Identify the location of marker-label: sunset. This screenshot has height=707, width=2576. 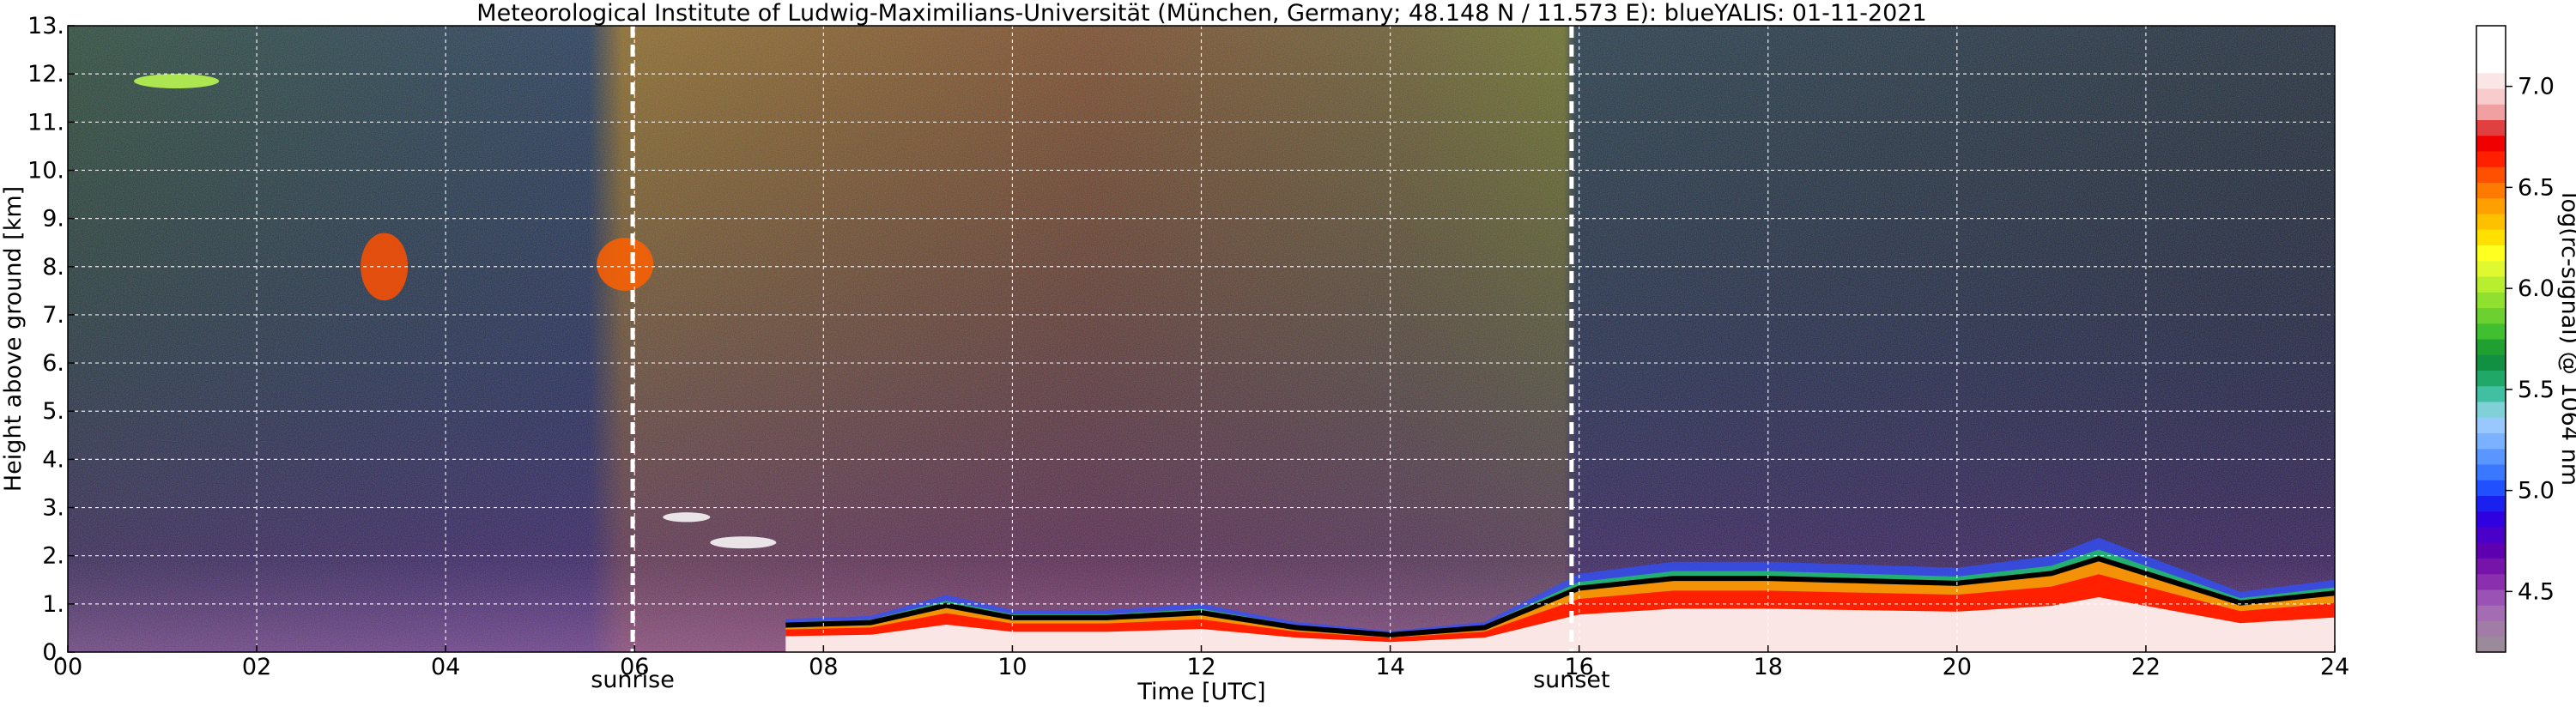
(1571, 680).